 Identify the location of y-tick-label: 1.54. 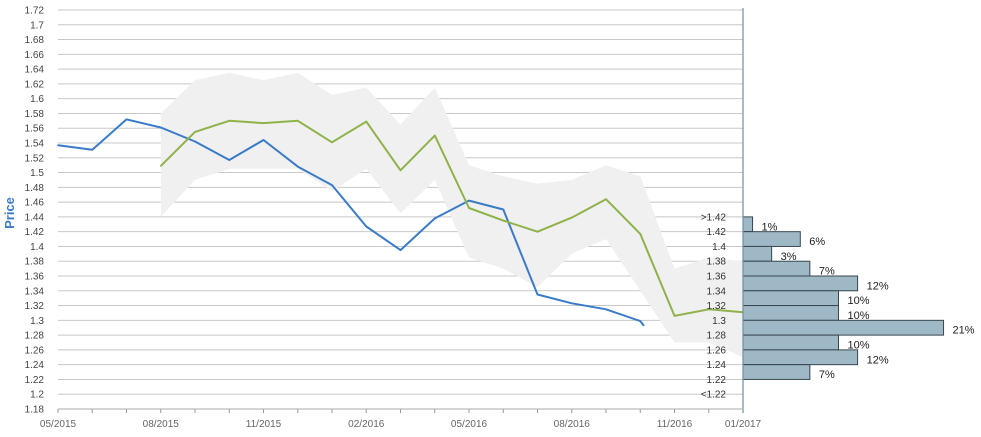
(35, 144).